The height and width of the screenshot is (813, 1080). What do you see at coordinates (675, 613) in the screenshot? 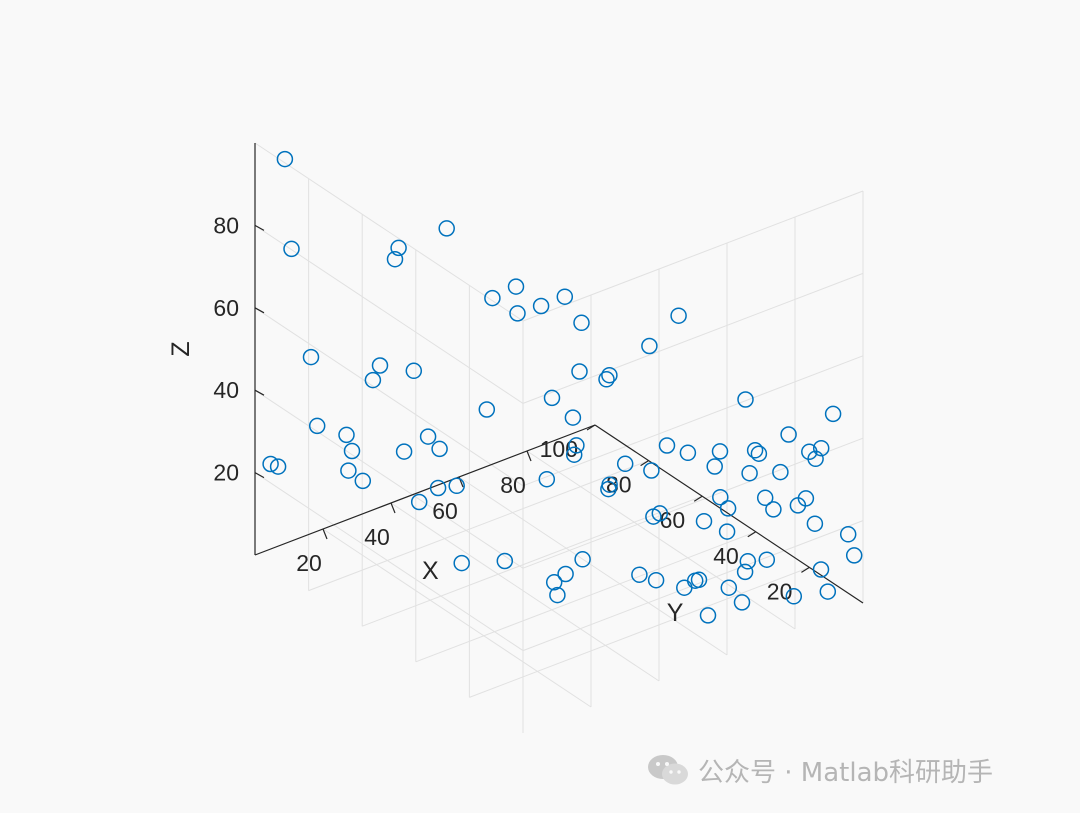
I see `y-axis-label: Y` at bounding box center [675, 613].